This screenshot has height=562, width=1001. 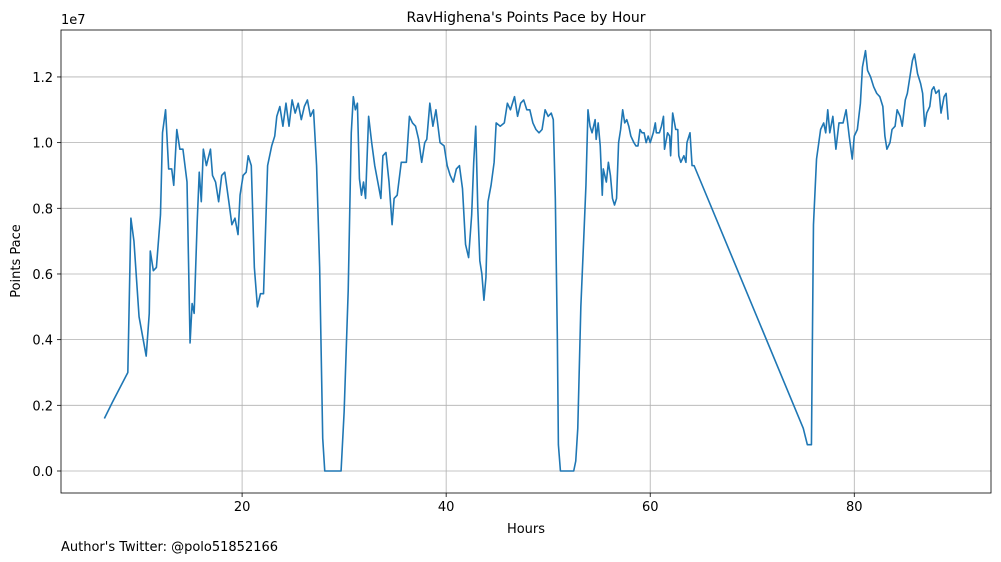 I want to click on y-tick-label: 0.4, so click(x=42, y=341).